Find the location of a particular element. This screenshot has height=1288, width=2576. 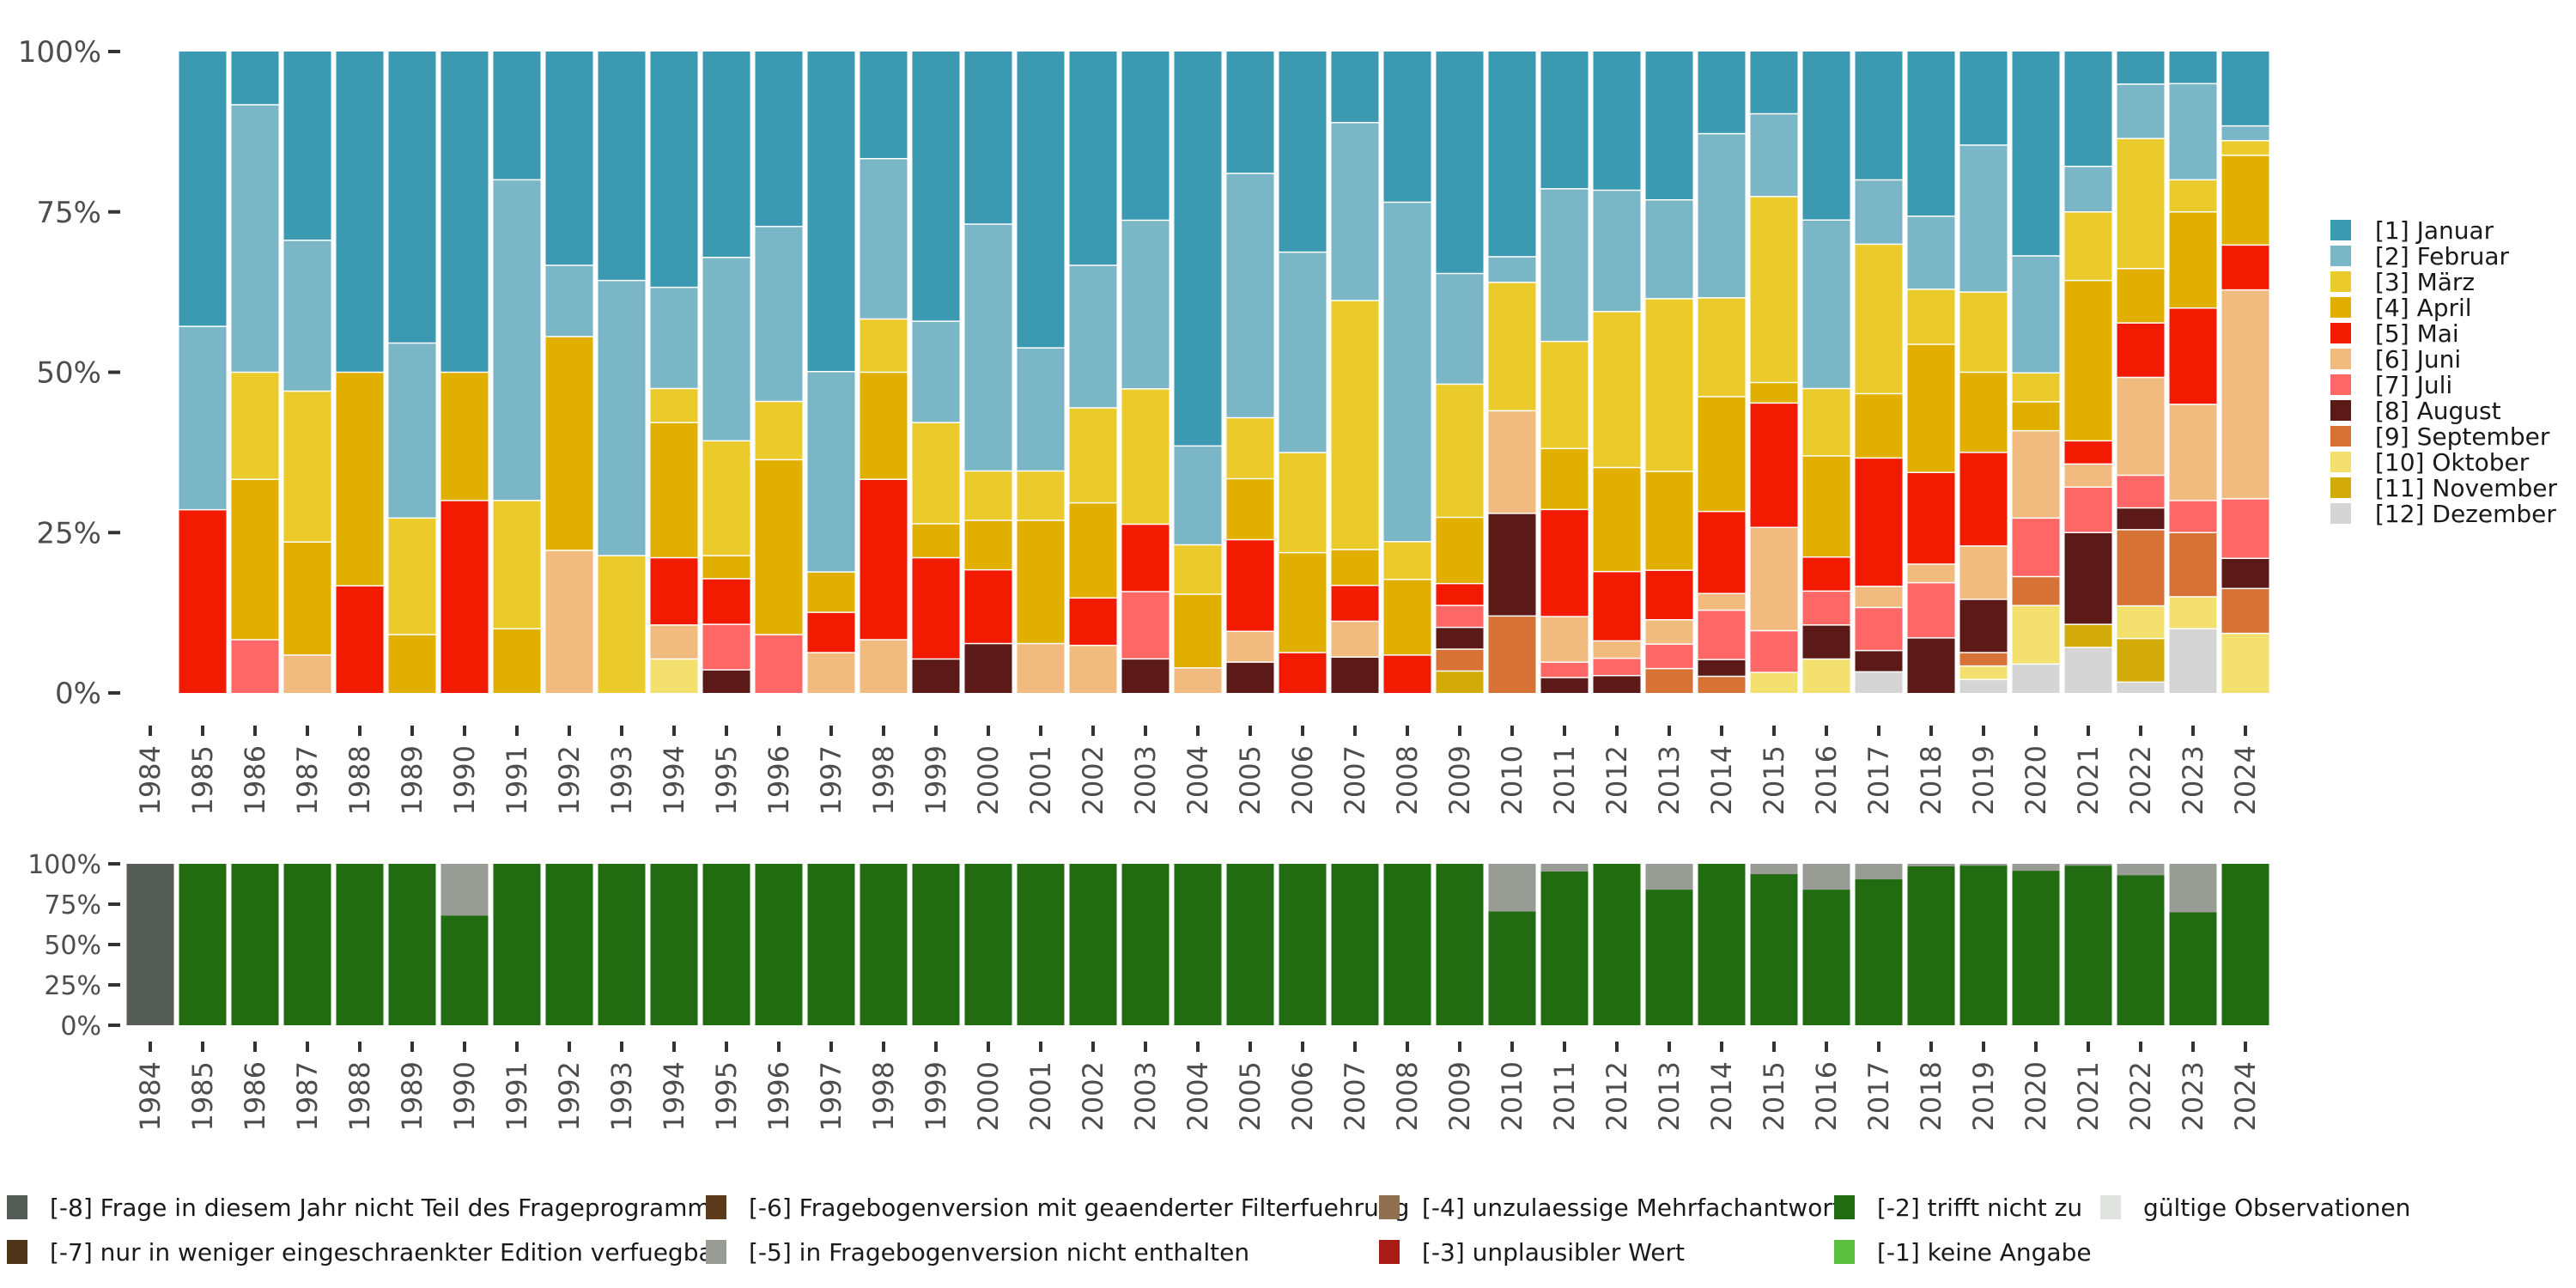

bar-segment-1997-missing is located at coordinates (831, 944).